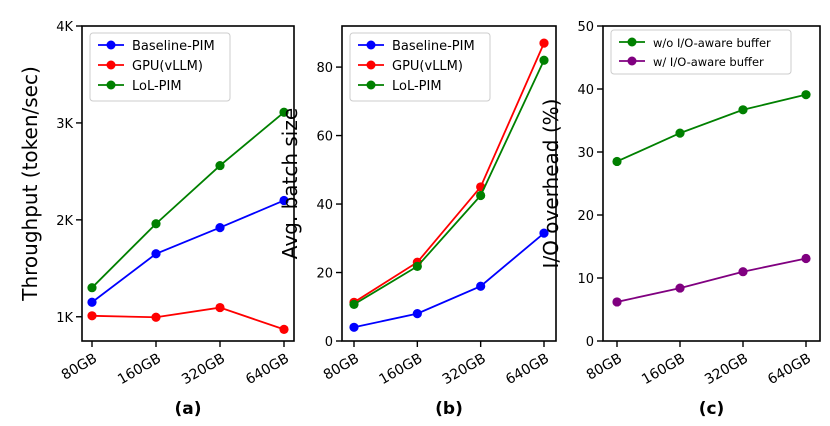 The image size is (830, 426). Describe the element at coordinates (708, 62) in the screenshot. I see `legend-entry-label: w/ I/O-aware buffer` at that location.